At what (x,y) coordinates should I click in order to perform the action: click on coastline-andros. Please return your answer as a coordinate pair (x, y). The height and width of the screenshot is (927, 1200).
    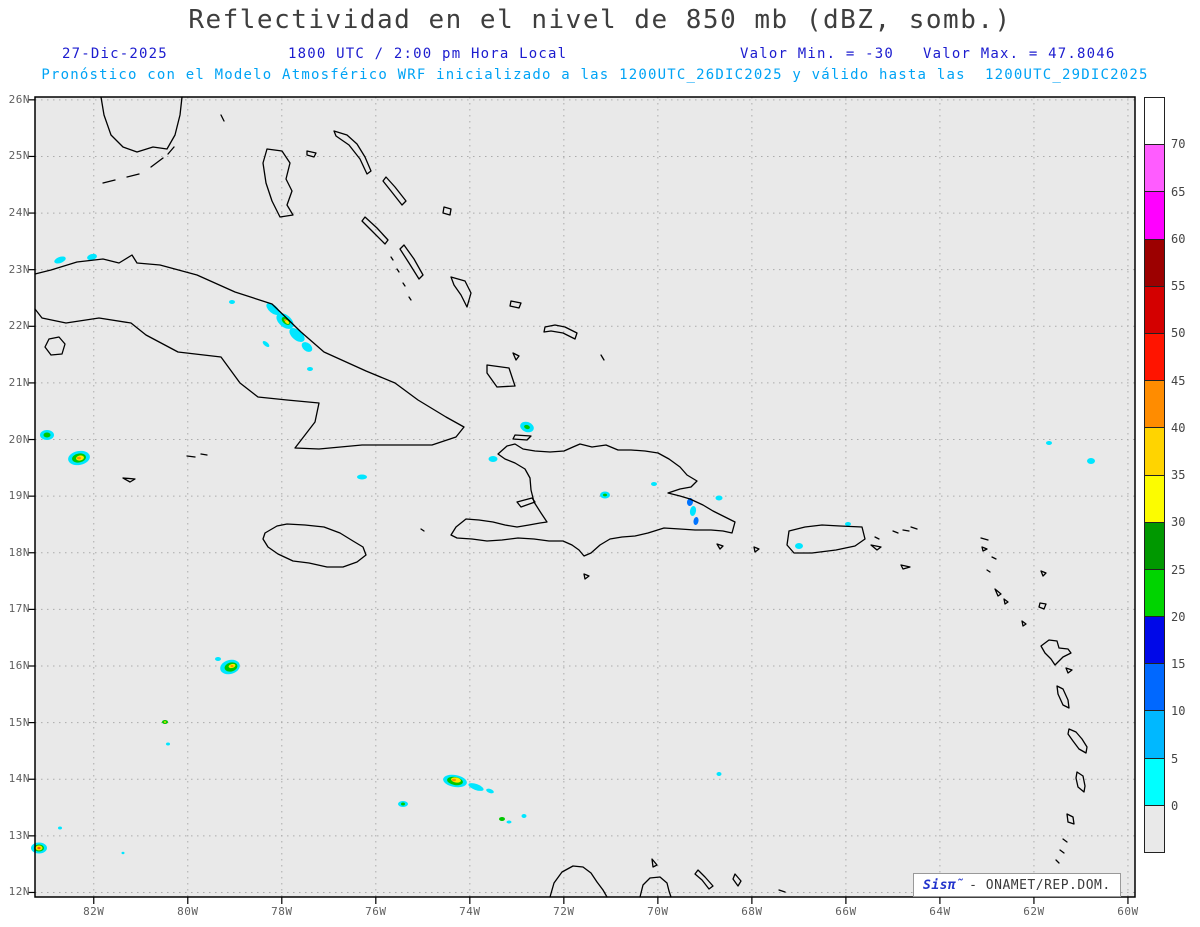
    Looking at the image, I should click on (278, 183).